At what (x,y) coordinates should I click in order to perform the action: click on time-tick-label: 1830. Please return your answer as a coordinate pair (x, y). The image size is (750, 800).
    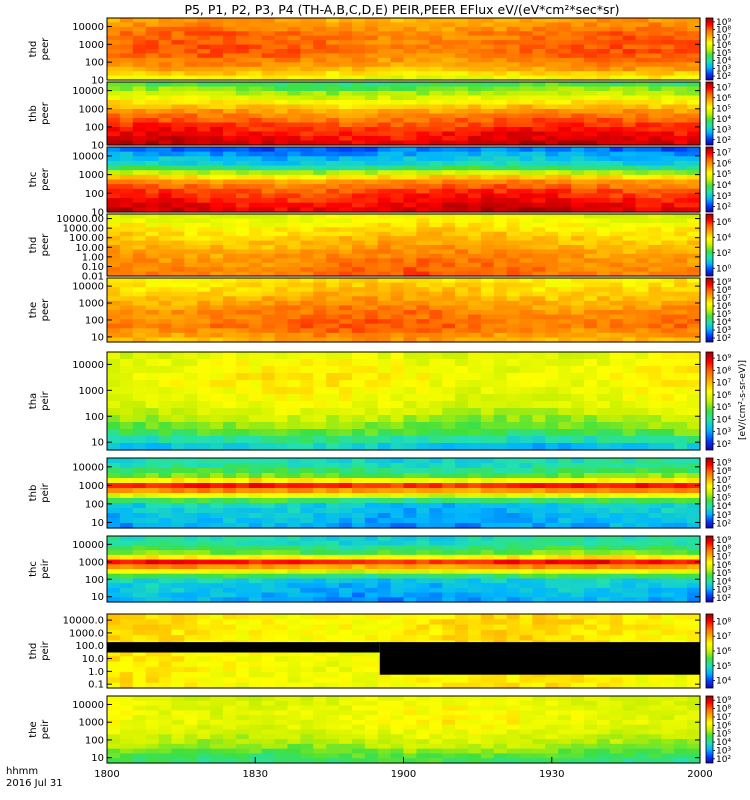
    Looking at the image, I should click on (255, 774).